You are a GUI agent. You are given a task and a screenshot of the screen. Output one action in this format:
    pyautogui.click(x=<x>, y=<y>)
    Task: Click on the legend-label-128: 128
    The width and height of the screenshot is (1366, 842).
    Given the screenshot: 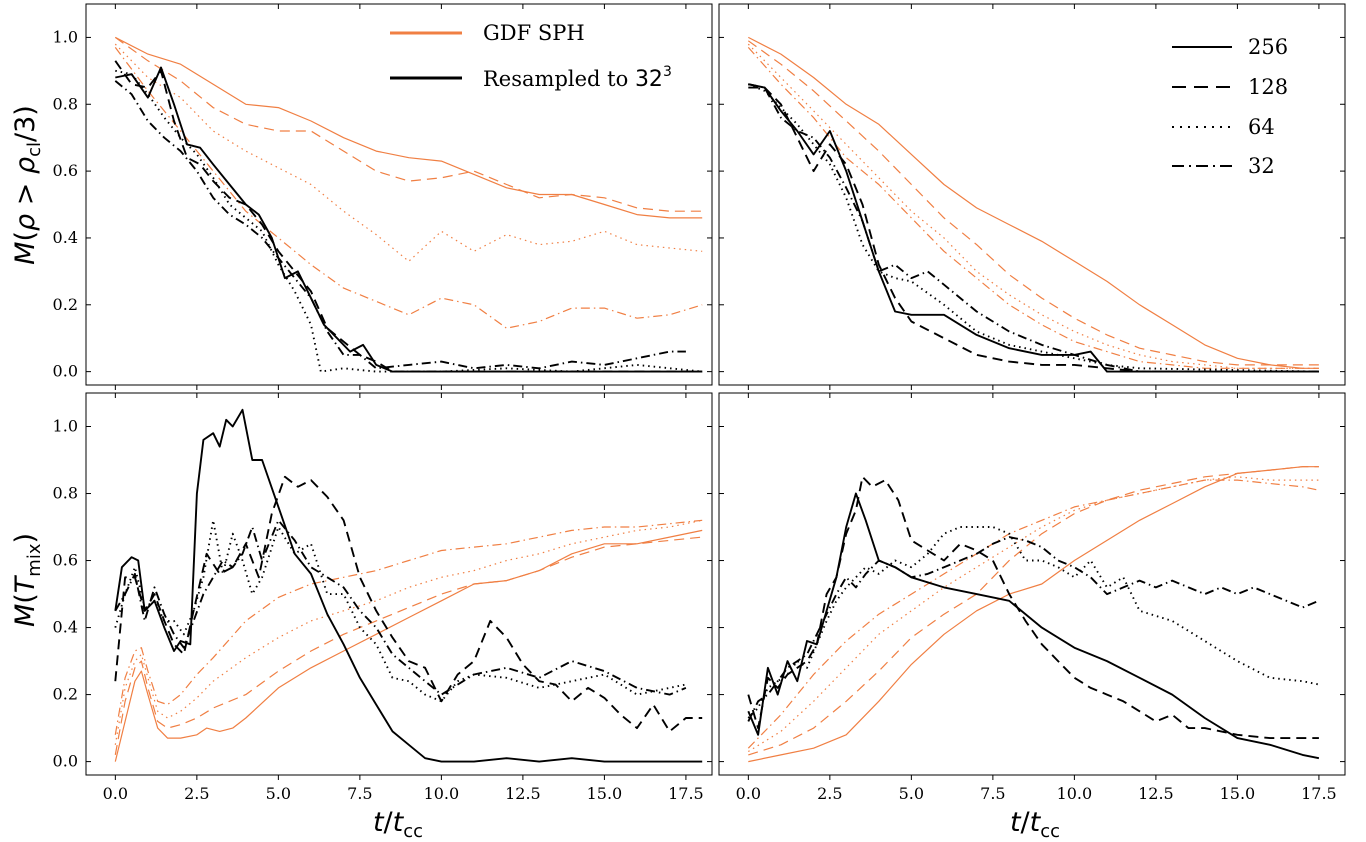 What is the action you would take?
    pyautogui.click(x=1268, y=87)
    